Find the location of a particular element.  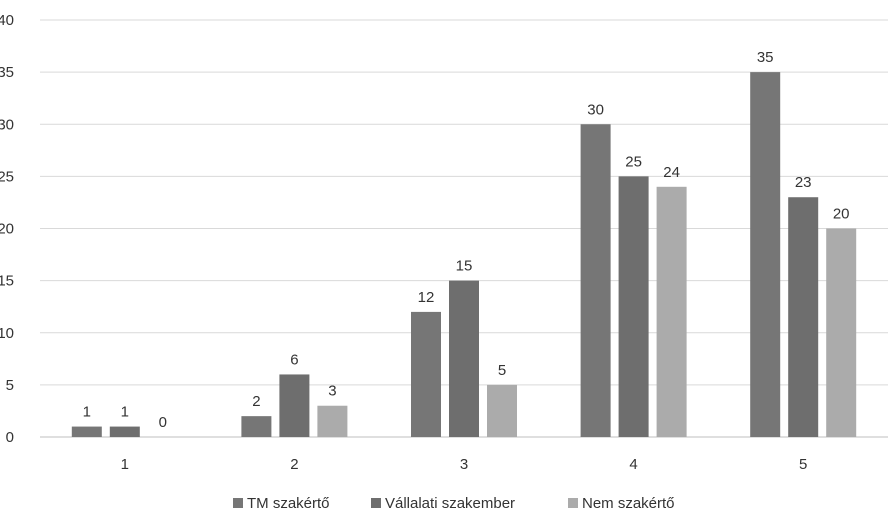

y-tick-label: 10 is located at coordinates (7, 333).